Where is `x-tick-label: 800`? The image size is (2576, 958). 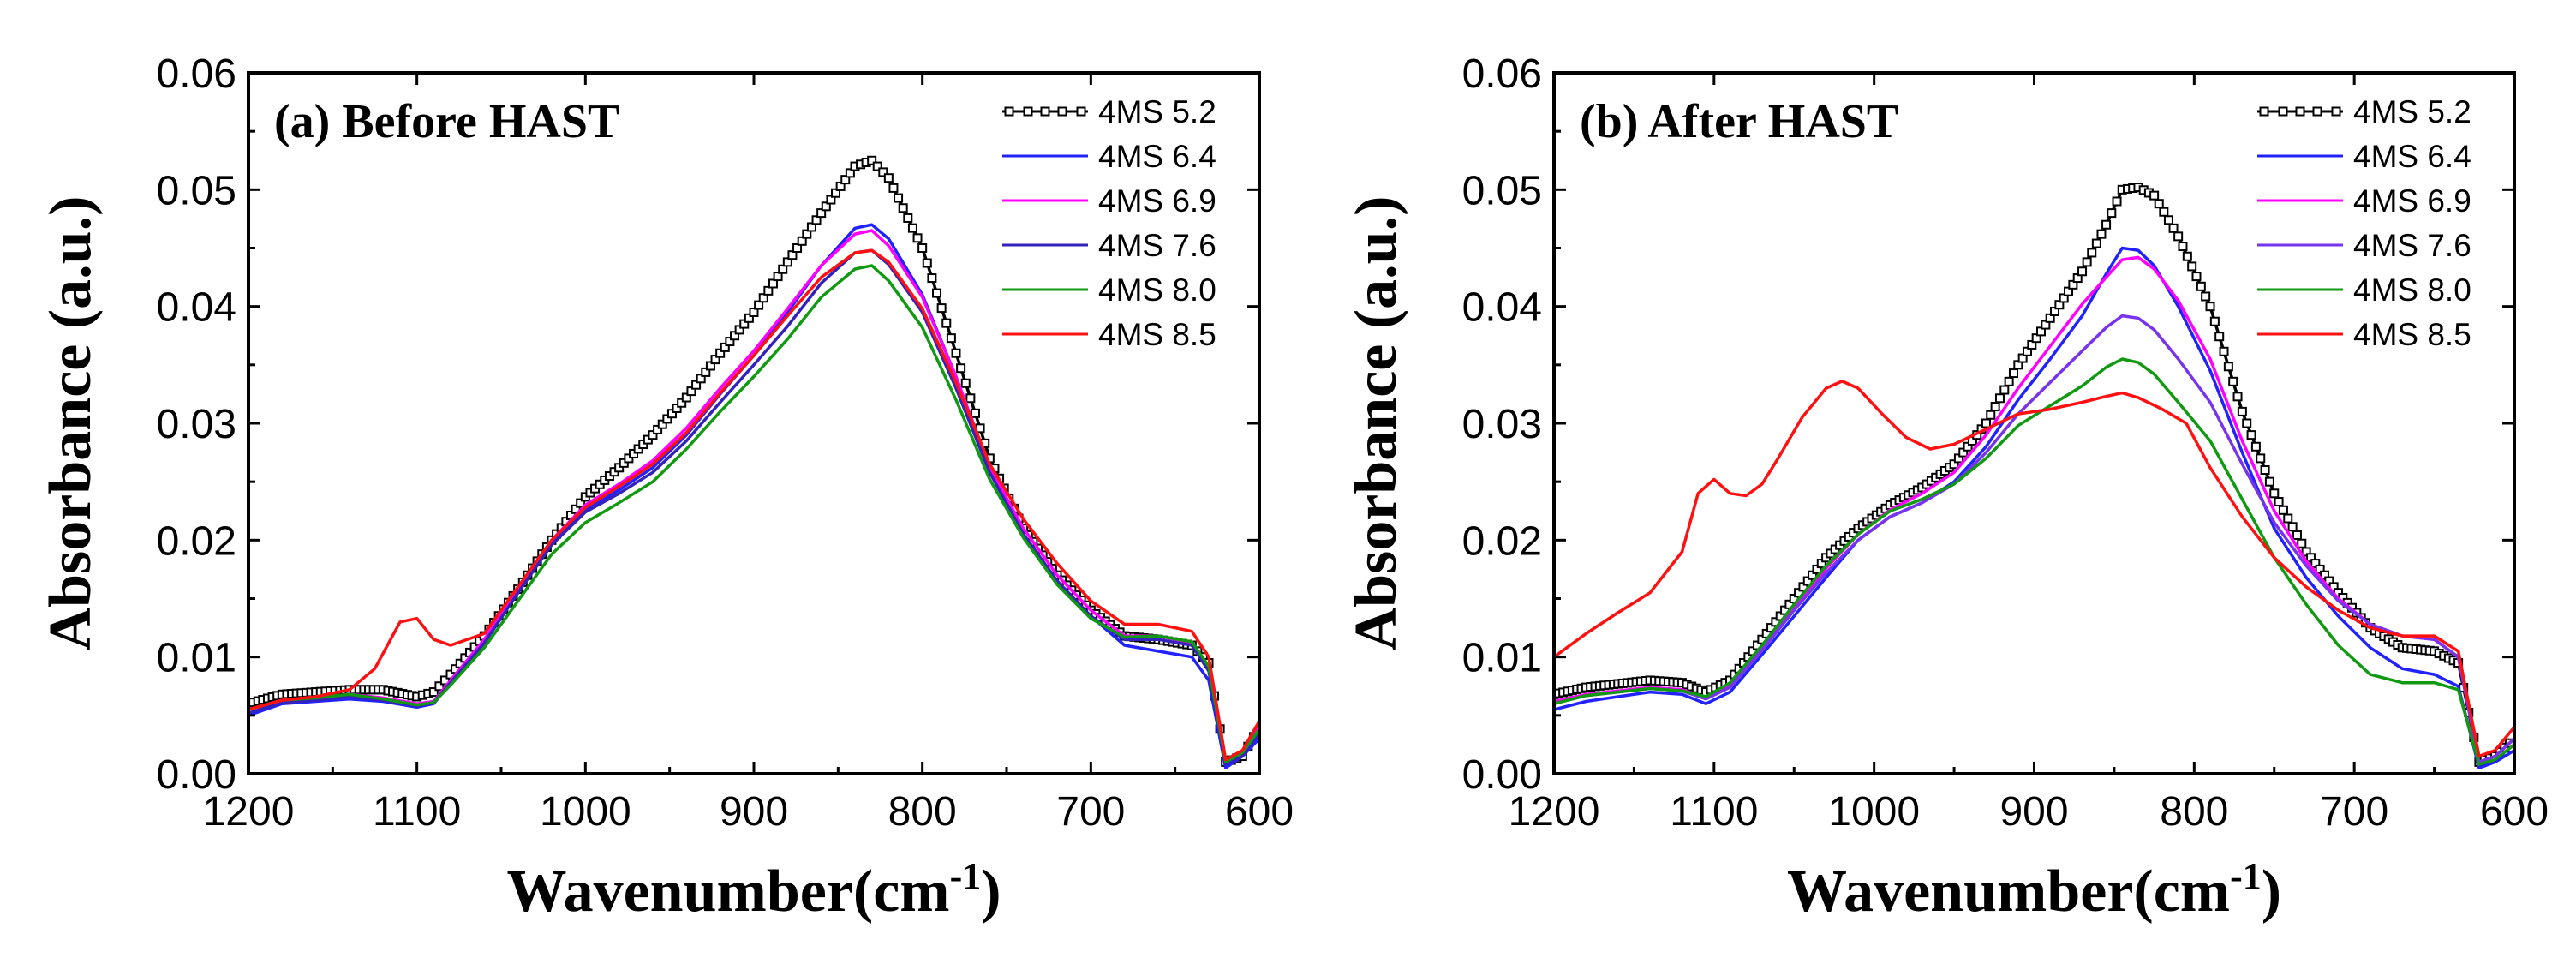 x-tick-label: 800 is located at coordinates (923, 812).